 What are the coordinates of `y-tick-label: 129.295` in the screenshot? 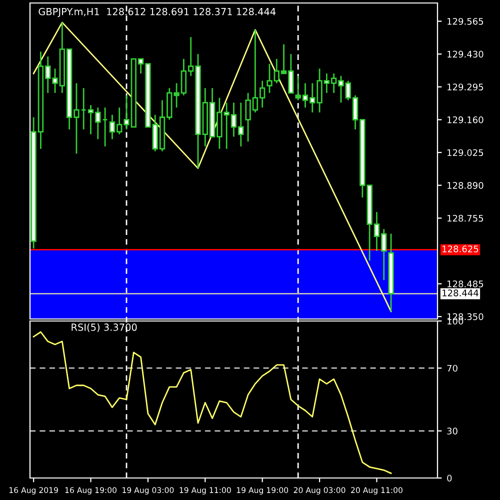 It's located at (466, 87).